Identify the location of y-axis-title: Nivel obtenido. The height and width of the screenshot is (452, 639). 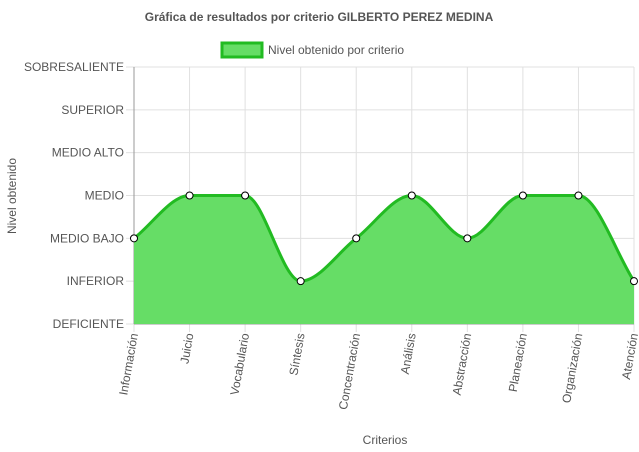
(12, 196).